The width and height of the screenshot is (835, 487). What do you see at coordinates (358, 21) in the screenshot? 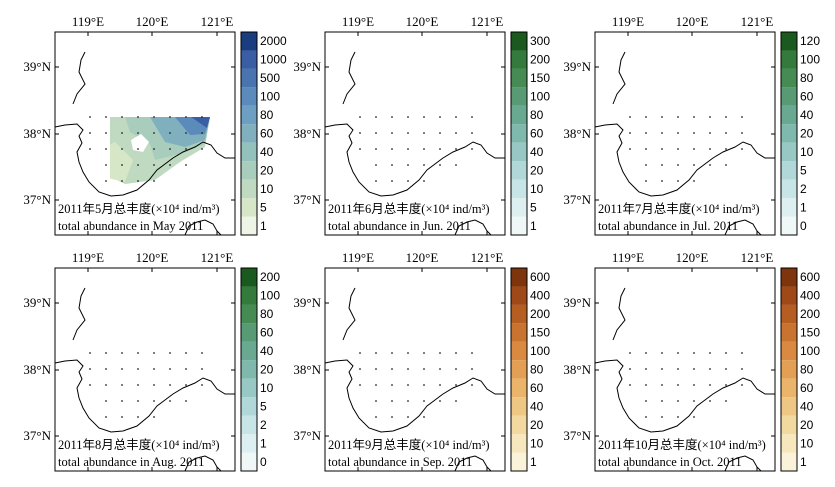
I see `longitude-label: 119°E` at bounding box center [358, 21].